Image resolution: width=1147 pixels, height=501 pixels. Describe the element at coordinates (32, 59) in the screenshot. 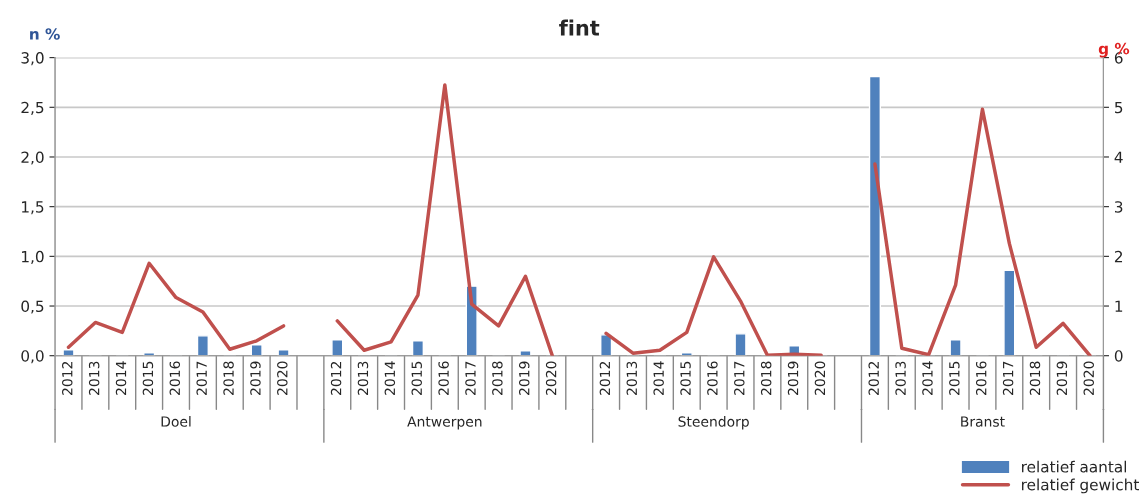

I see `y-tick-label: 3,0` at that location.